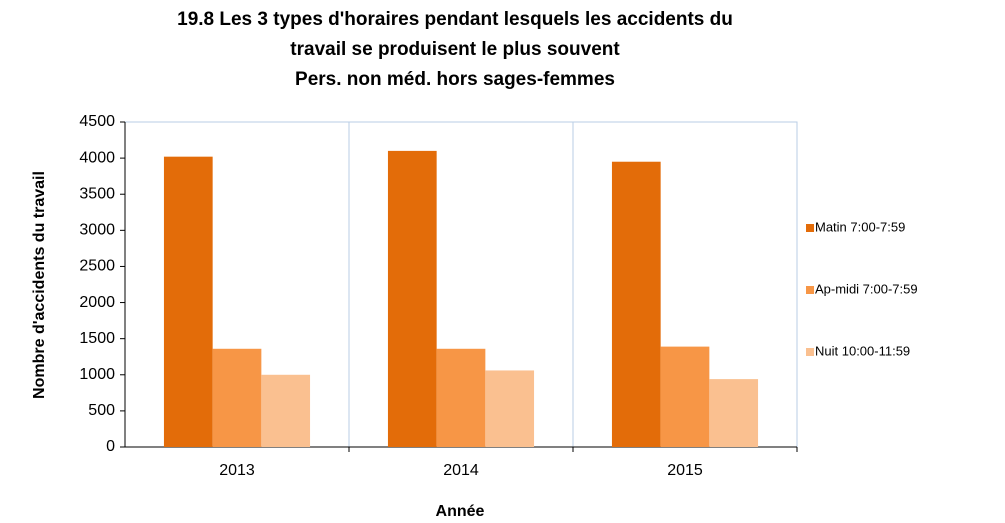 The image size is (1005, 523). I want to click on y-tick-label: 1500, so click(97, 338).